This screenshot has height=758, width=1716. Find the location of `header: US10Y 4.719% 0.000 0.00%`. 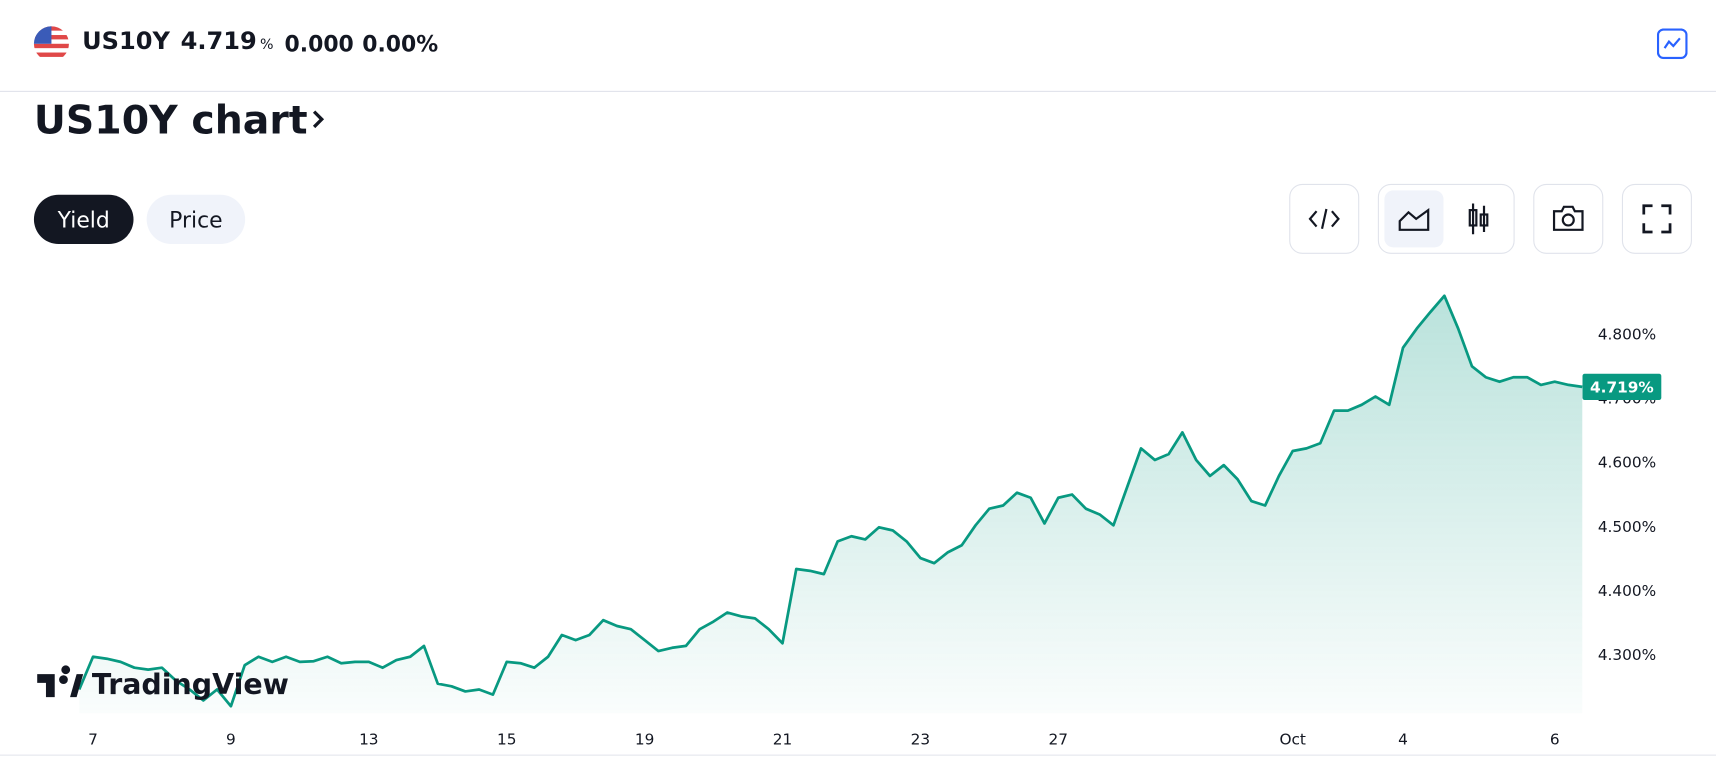

header: US10Y 4.719% 0.000 0.00% is located at coordinates (858, 46).